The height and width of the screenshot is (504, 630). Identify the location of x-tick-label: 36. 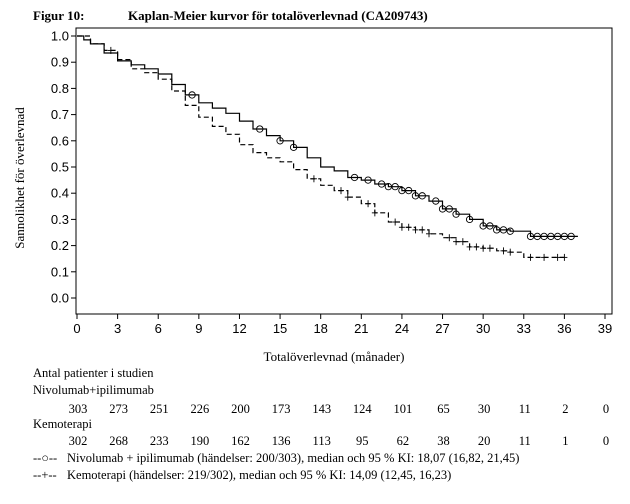
(564, 328).